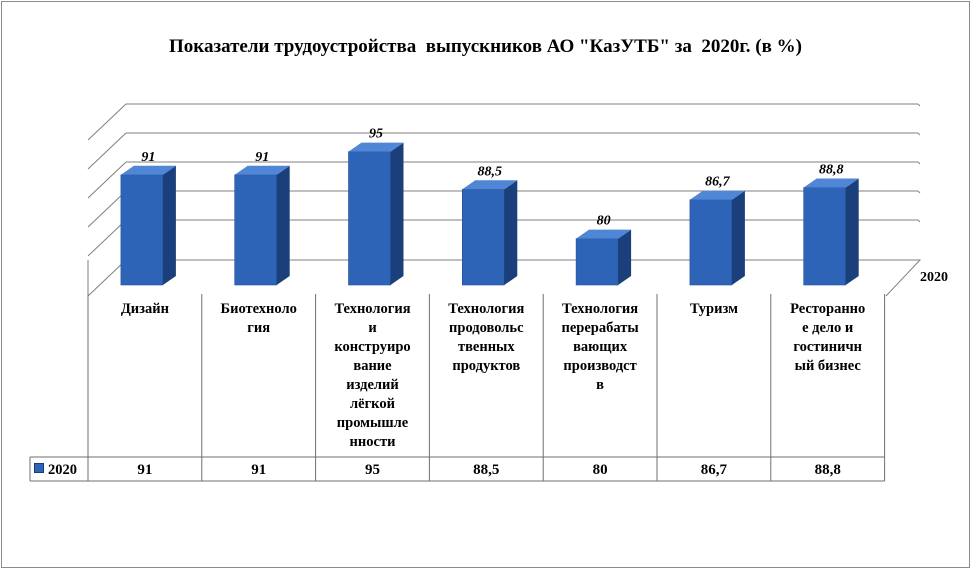  What do you see at coordinates (604, 221) in the screenshot?
I see `data-label: 80` at bounding box center [604, 221].